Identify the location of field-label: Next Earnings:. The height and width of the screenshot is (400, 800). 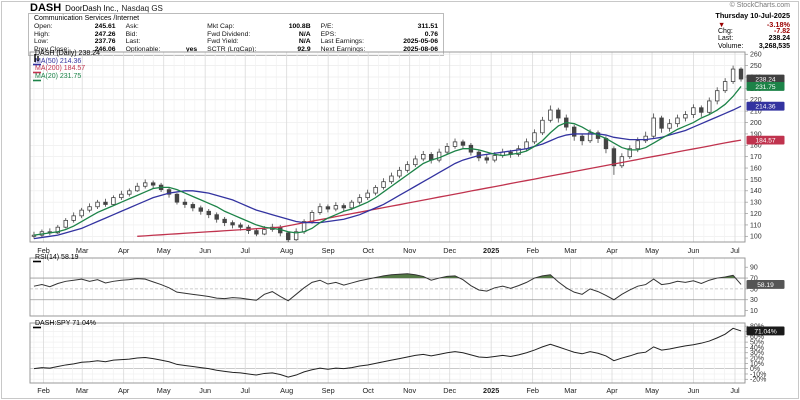
(343, 49).